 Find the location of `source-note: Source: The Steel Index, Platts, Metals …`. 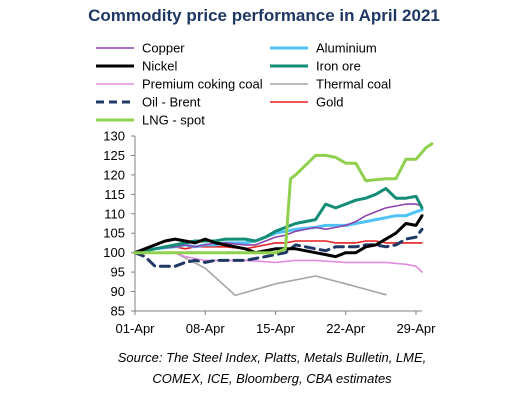

source-note: Source: The Steel Index, Platts, Metals … is located at coordinates (272, 368).